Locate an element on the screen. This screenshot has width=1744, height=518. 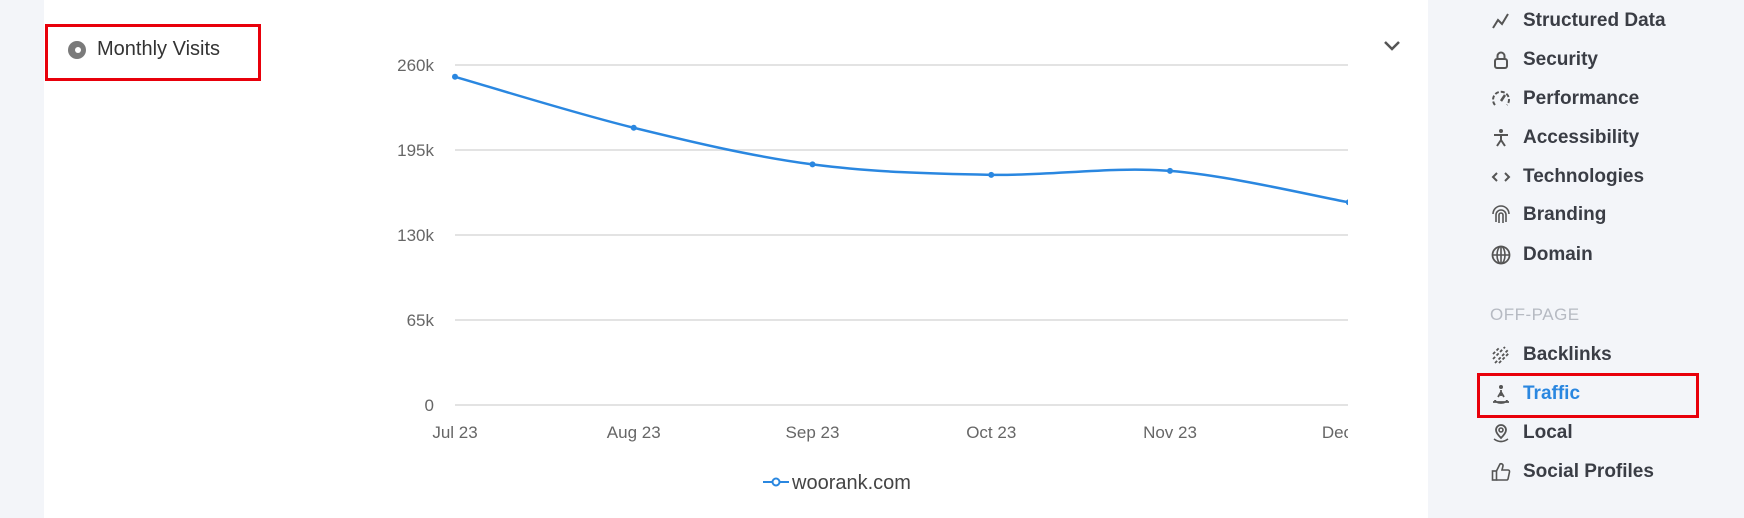
traffic-icon is located at coordinates (1501, 394).